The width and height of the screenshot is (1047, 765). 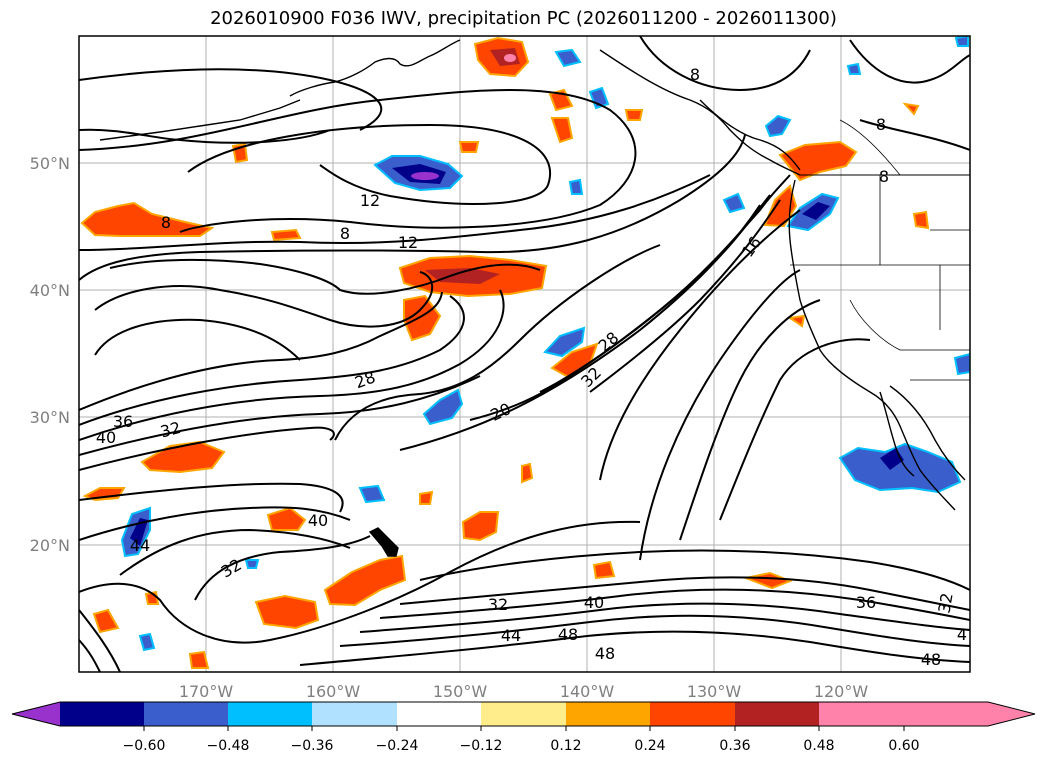 I want to click on contour-label: 12, so click(x=370, y=200).